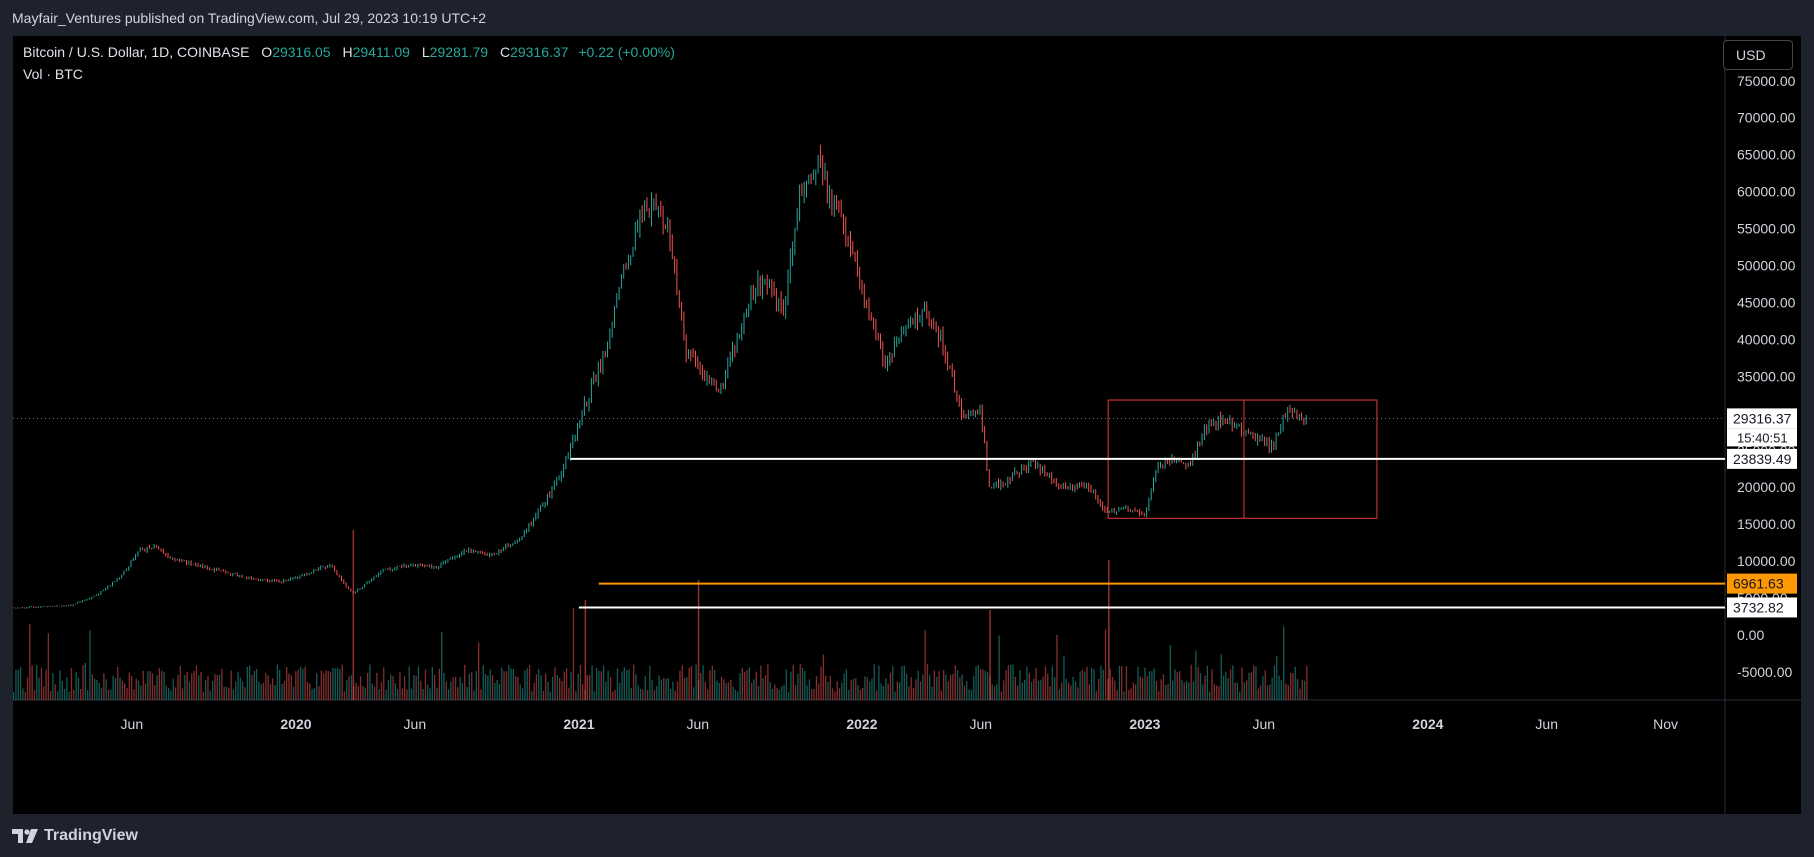  I want to click on currency-button: USD, so click(1758, 55).